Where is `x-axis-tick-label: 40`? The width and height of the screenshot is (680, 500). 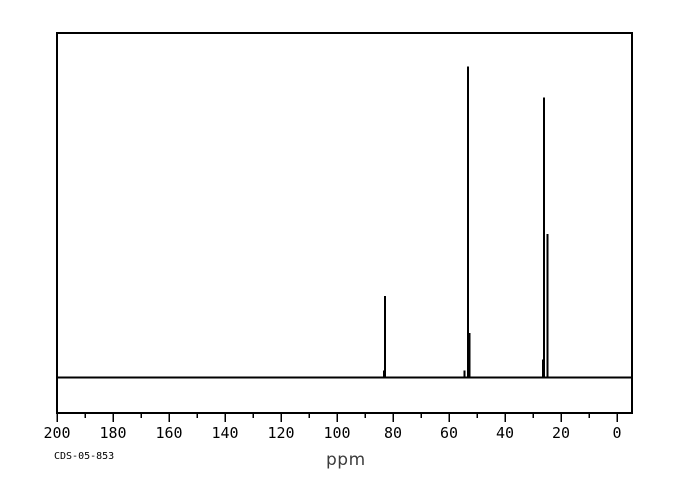
x-axis-tick-label: 40 is located at coordinates (505, 433).